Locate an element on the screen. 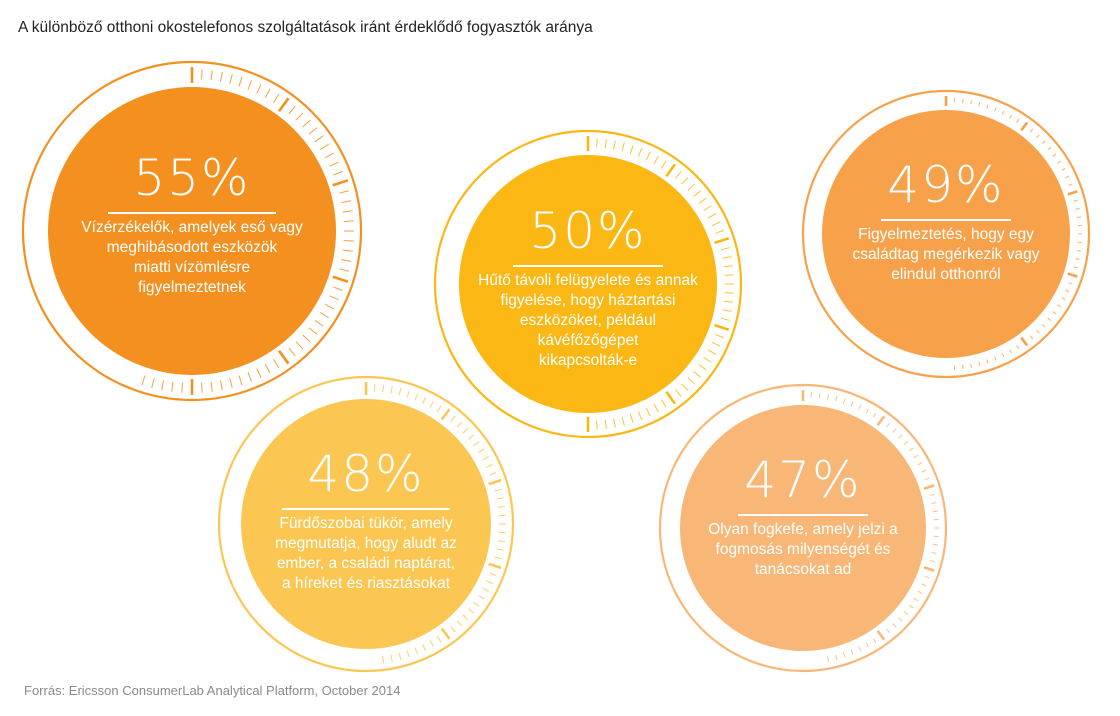 Image resolution: width=1120 pixels, height=716 pixels. gauge-ticks is located at coordinates (870, 526).